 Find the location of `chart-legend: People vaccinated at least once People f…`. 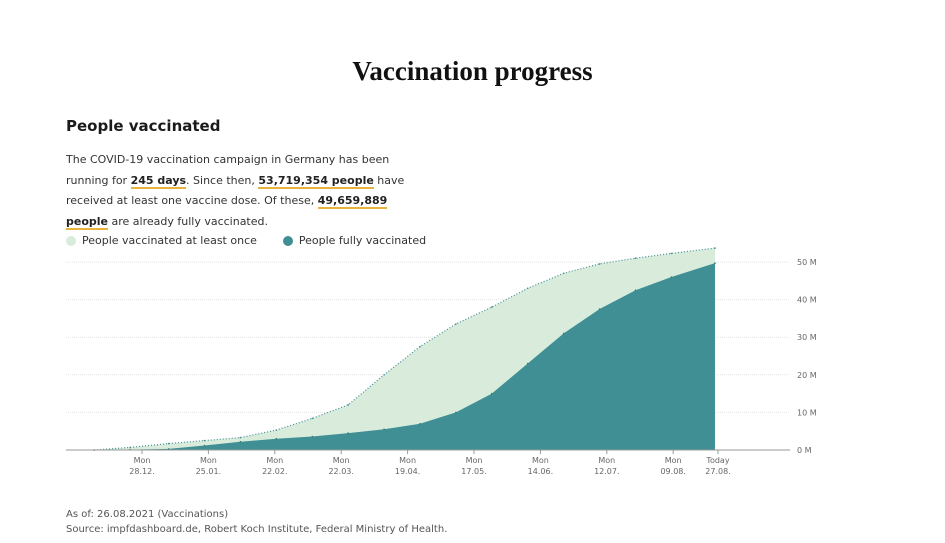

chart-legend: People vaccinated at least once People f… is located at coordinates (259, 240).